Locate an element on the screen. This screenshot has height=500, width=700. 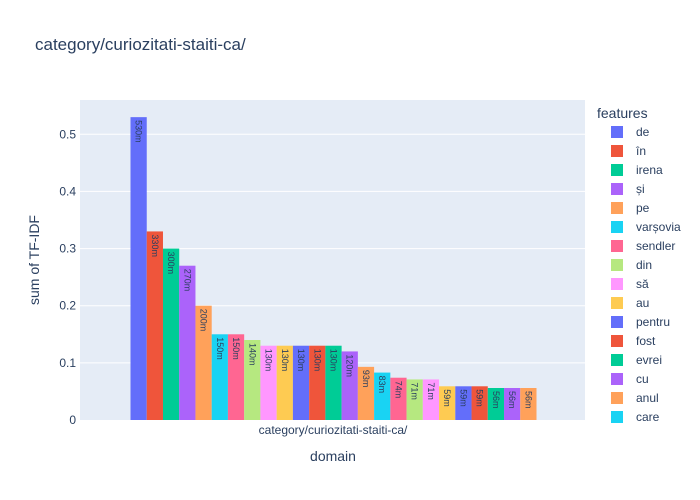
y-tick-label: 0.3 is located at coordinates (67, 249).